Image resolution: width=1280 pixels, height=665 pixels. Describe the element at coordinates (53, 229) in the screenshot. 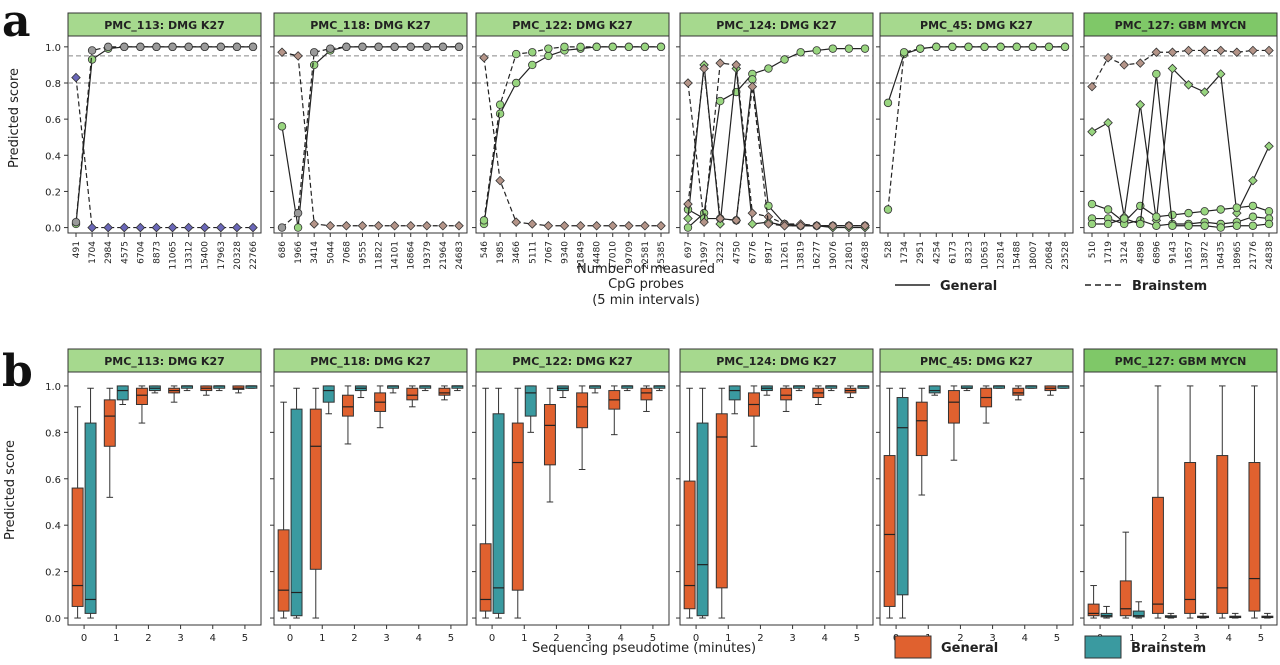

I see `y-tick-label: 0.0` at that location.